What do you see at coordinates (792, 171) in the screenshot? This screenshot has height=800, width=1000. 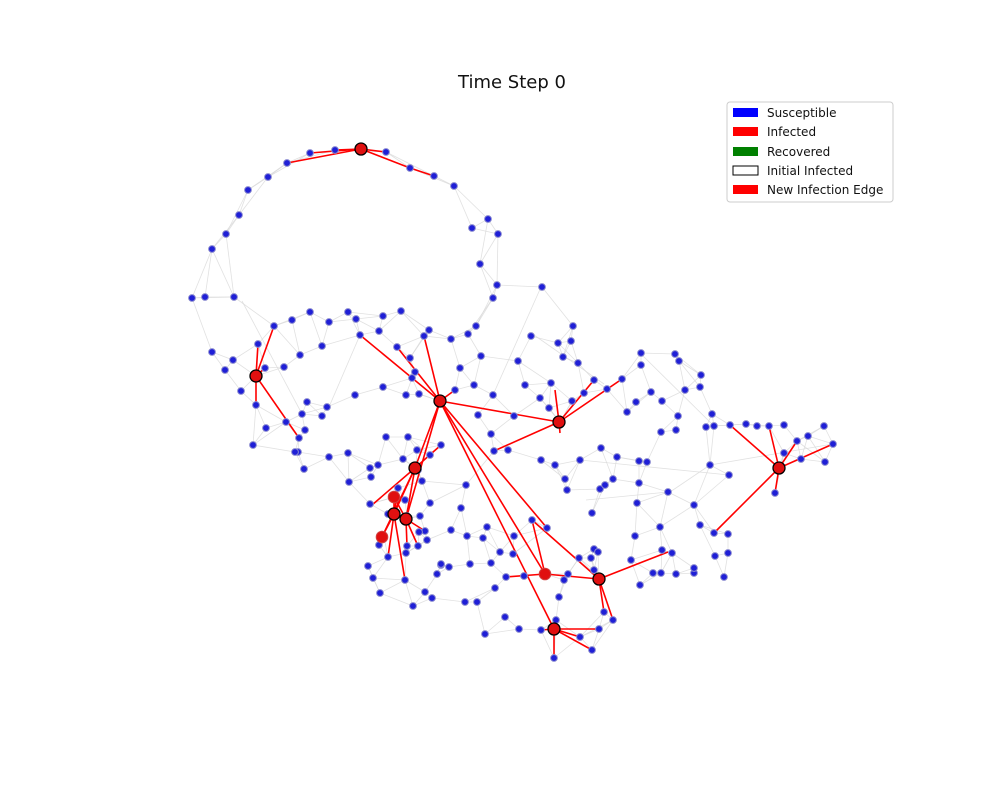 I see `legend-item-initial-infected: Initial Infected` at bounding box center [792, 171].